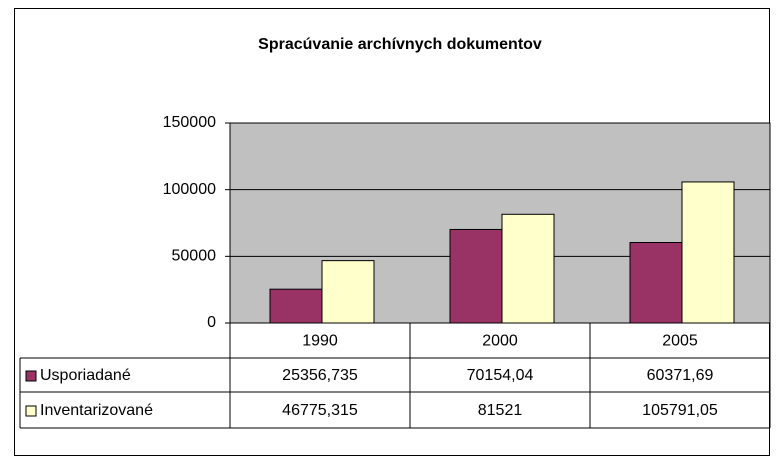  Describe the element at coordinates (85, 375) in the screenshot. I see `legend-label: Usporiadané` at that location.